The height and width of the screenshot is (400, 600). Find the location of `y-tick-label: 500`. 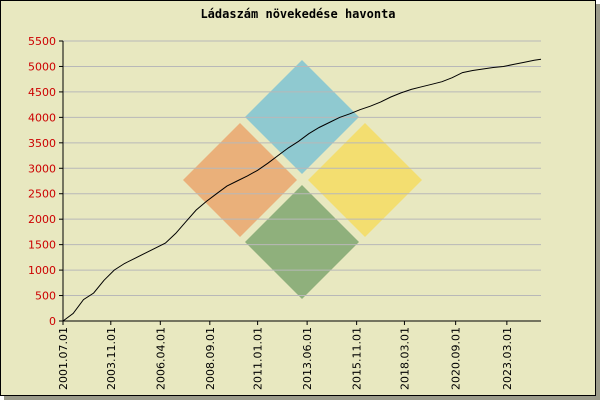

y-tick-label: 500 is located at coordinates (45, 296).